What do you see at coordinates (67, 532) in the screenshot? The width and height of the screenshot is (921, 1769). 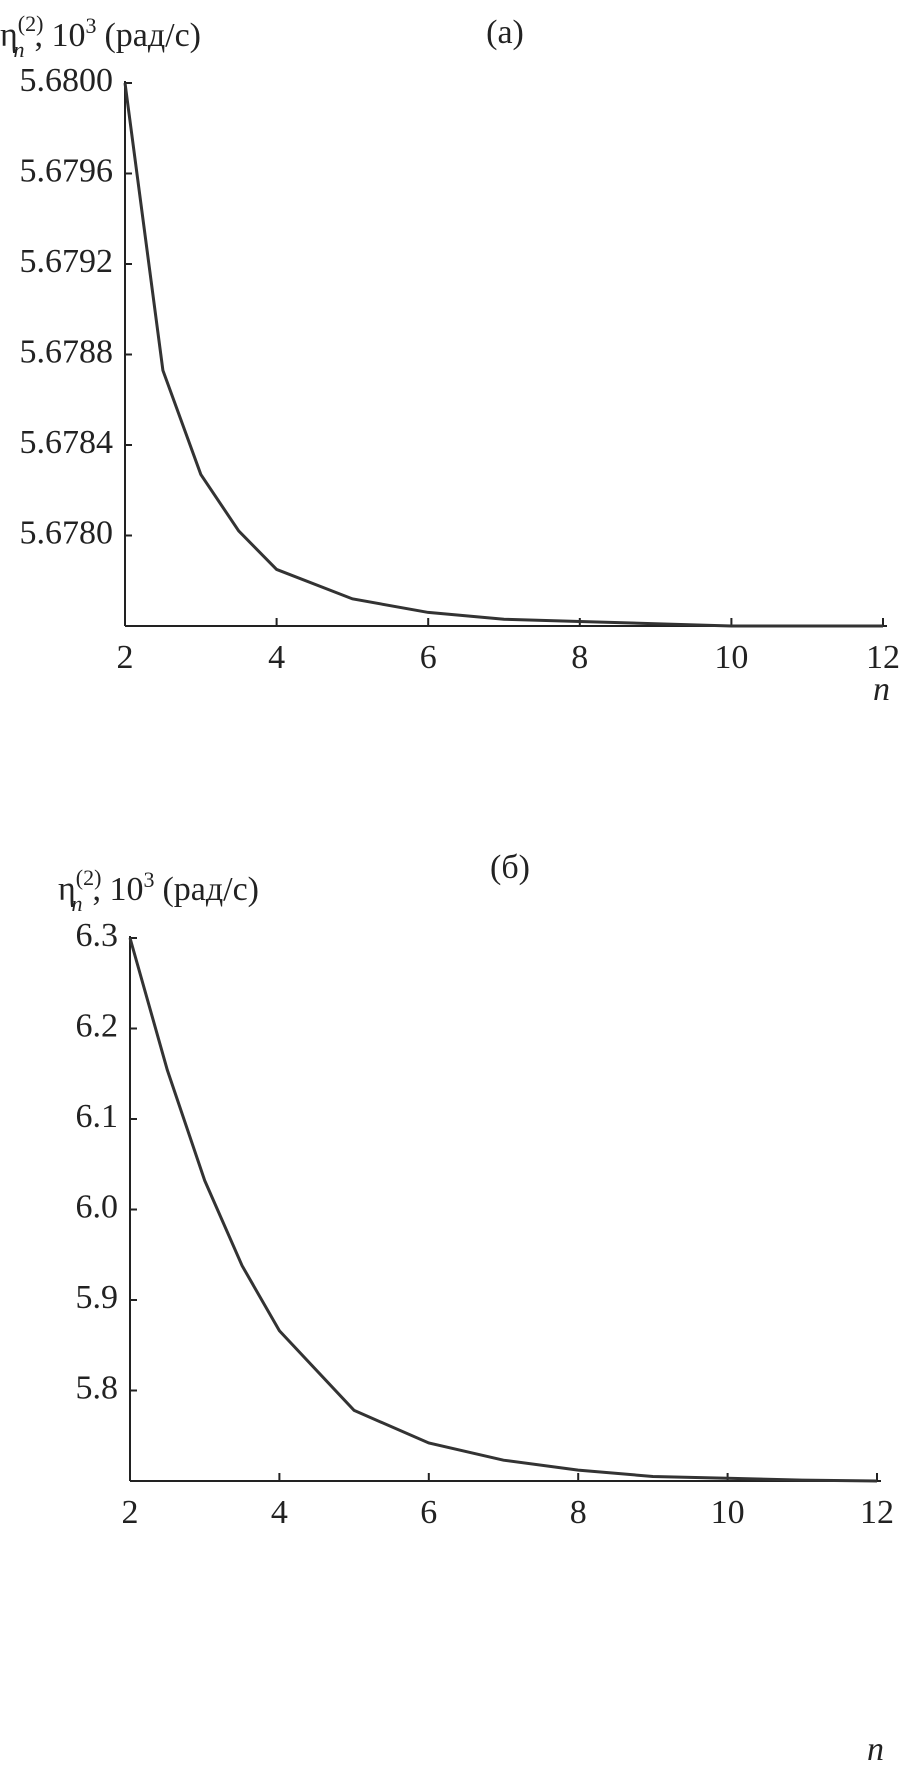 I see `y-tick-label: 5.6780` at bounding box center [67, 532].